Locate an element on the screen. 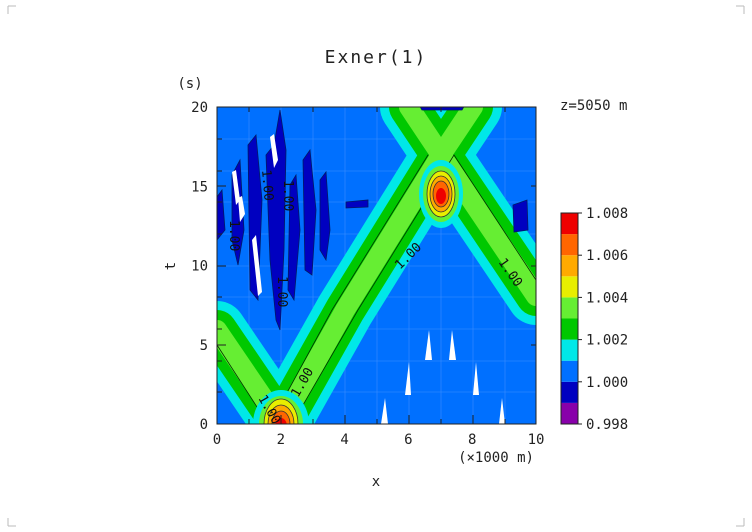 The width and height of the screenshot is (752, 532). y-unit-label: (s) is located at coordinates (189, 84).